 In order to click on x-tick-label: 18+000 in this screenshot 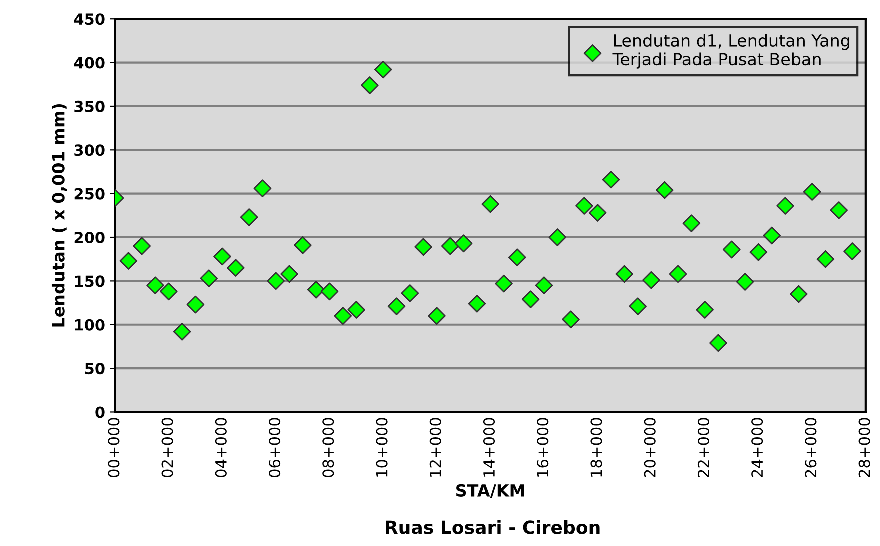, I will do `click(596, 447)`.